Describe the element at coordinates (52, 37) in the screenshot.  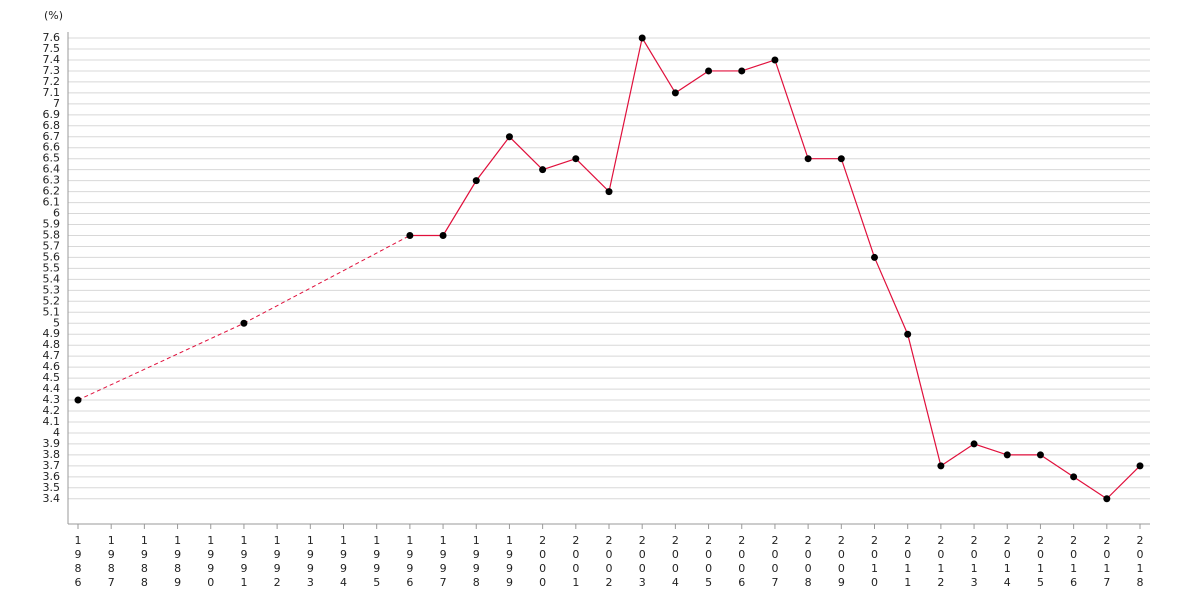
I see `y-tick-label: 7.6` at that location.